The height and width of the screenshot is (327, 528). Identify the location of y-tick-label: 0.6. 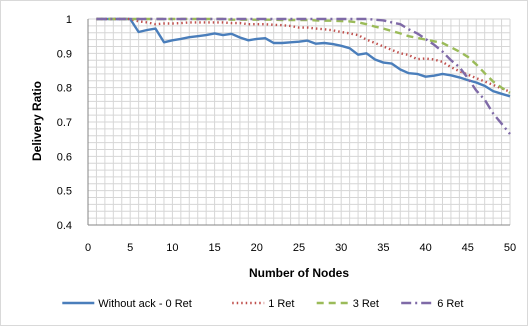
(64, 157).